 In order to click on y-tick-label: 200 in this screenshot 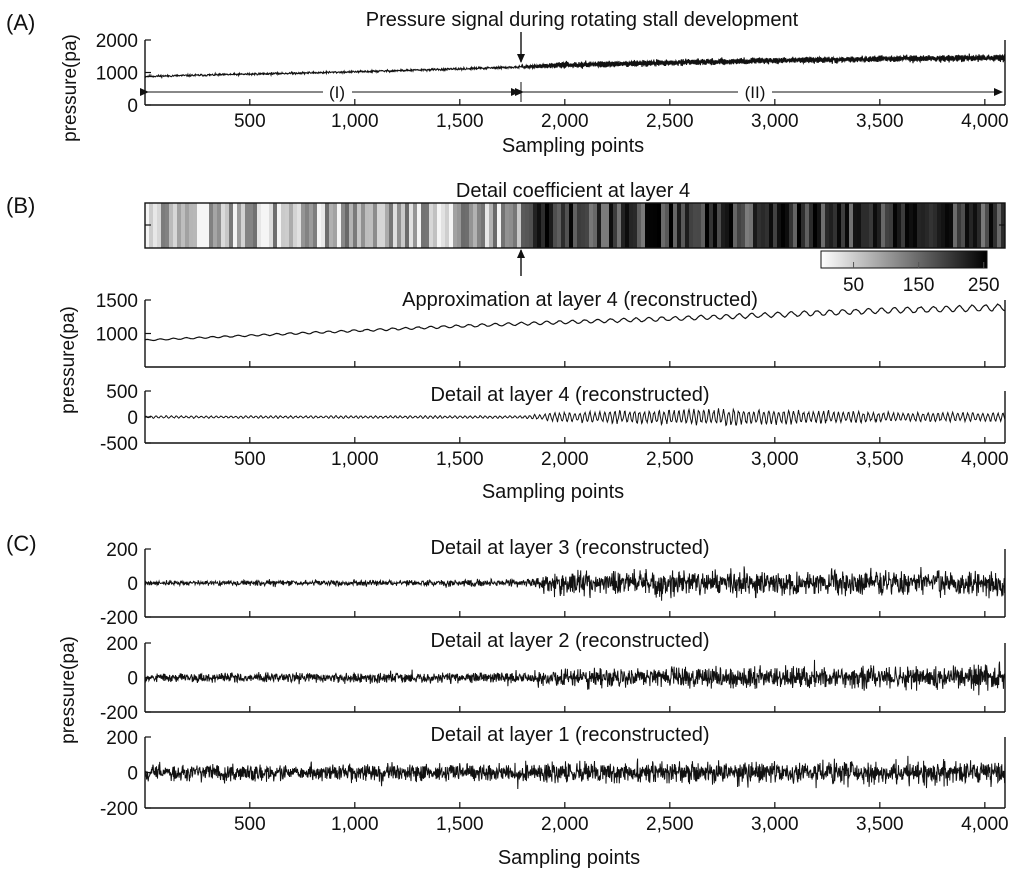, I will do `click(122, 738)`.